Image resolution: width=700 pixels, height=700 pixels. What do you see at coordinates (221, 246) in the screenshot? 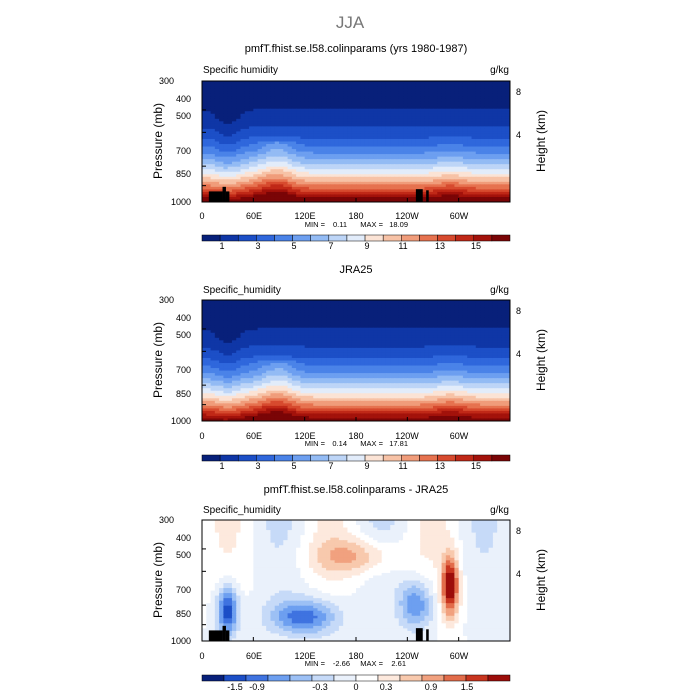
I see `colorbar-label: 1` at bounding box center [221, 246].